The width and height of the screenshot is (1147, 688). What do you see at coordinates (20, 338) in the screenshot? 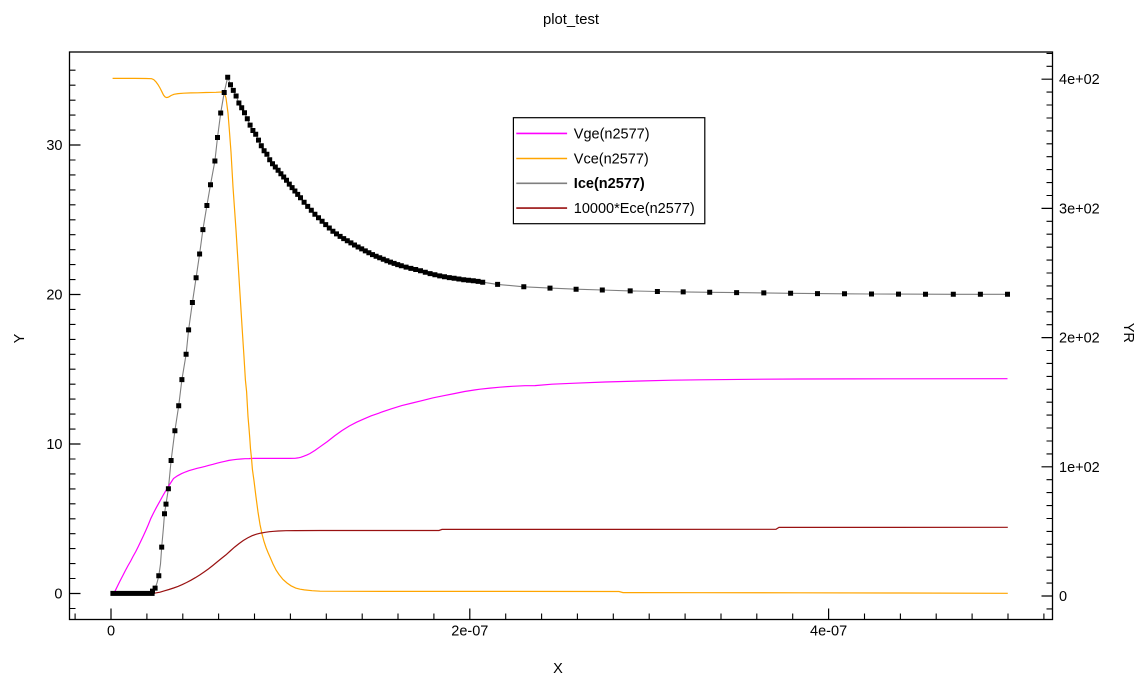
I see `svg-text: Y` at bounding box center [20, 338].